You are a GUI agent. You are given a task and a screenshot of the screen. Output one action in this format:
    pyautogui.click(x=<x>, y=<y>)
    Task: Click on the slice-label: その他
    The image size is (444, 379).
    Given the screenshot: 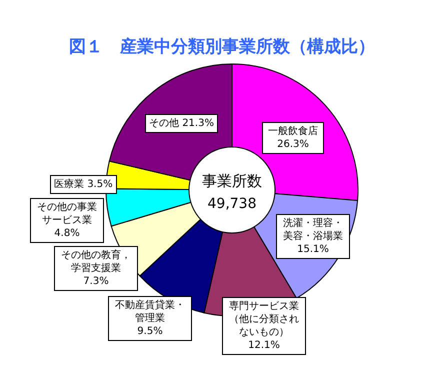 What is the action you would take?
    pyautogui.click(x=164, y=123)
    